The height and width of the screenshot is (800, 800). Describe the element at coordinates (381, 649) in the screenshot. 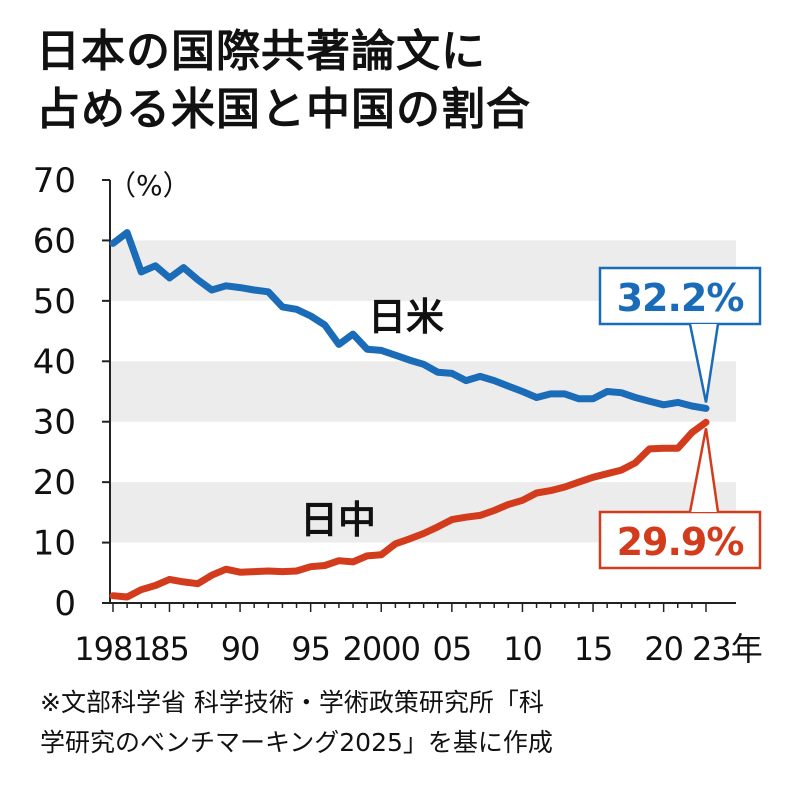

I see `x-tick-label: 2000` at that location.